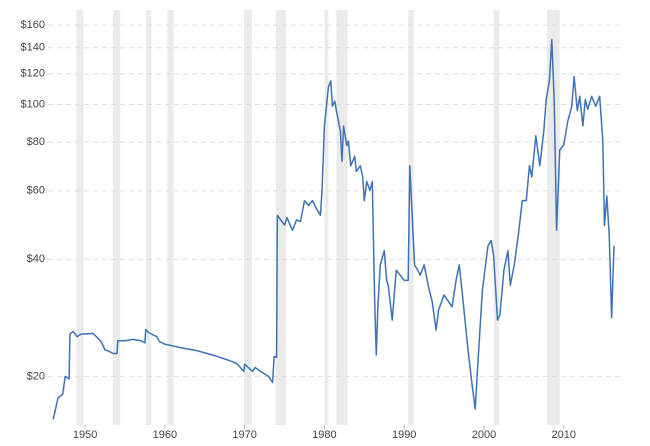  Describe the element at coordinates (33, 74) in the screenshot. I see `y-tick-label: $120` at that location.